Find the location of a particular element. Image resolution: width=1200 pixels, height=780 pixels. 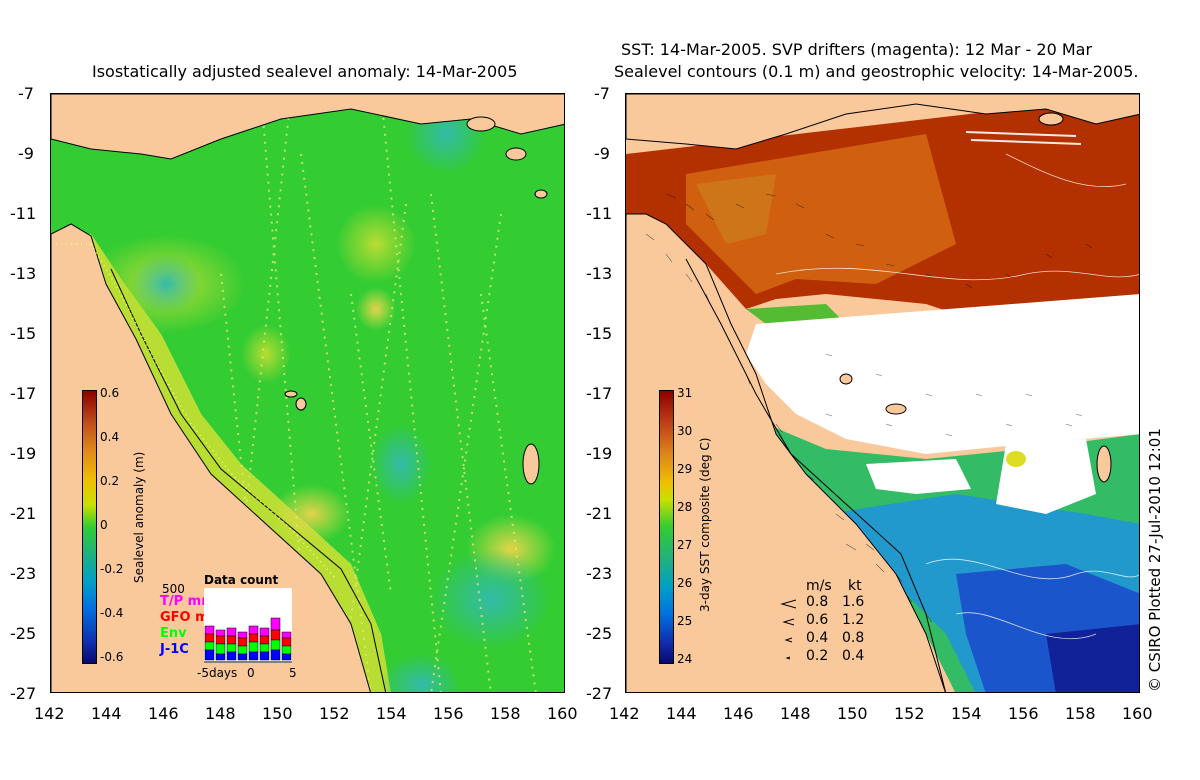

sla-tick-label: 0 is located at coordinates (104, 525).